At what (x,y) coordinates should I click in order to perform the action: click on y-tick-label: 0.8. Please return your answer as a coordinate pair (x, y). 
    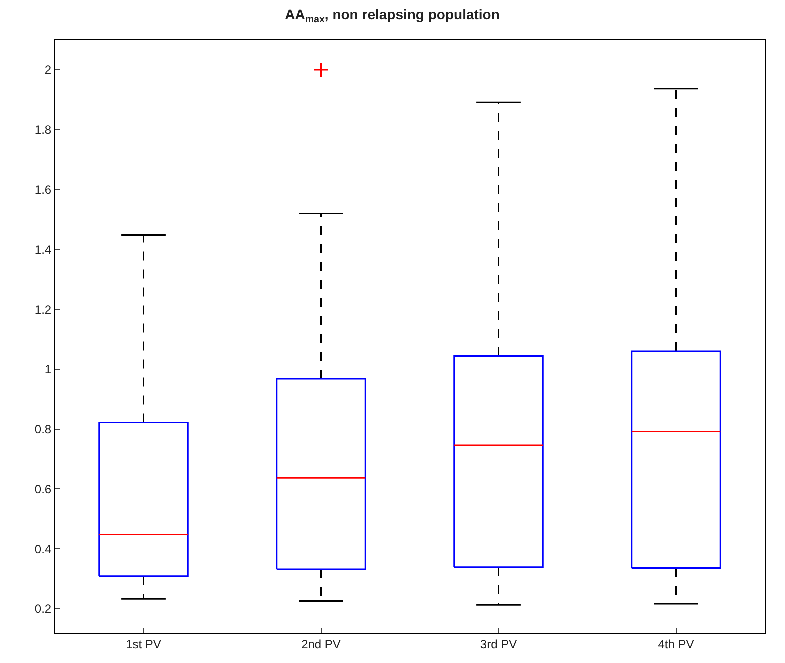
    Looking at the image, I should click on (43, 429).